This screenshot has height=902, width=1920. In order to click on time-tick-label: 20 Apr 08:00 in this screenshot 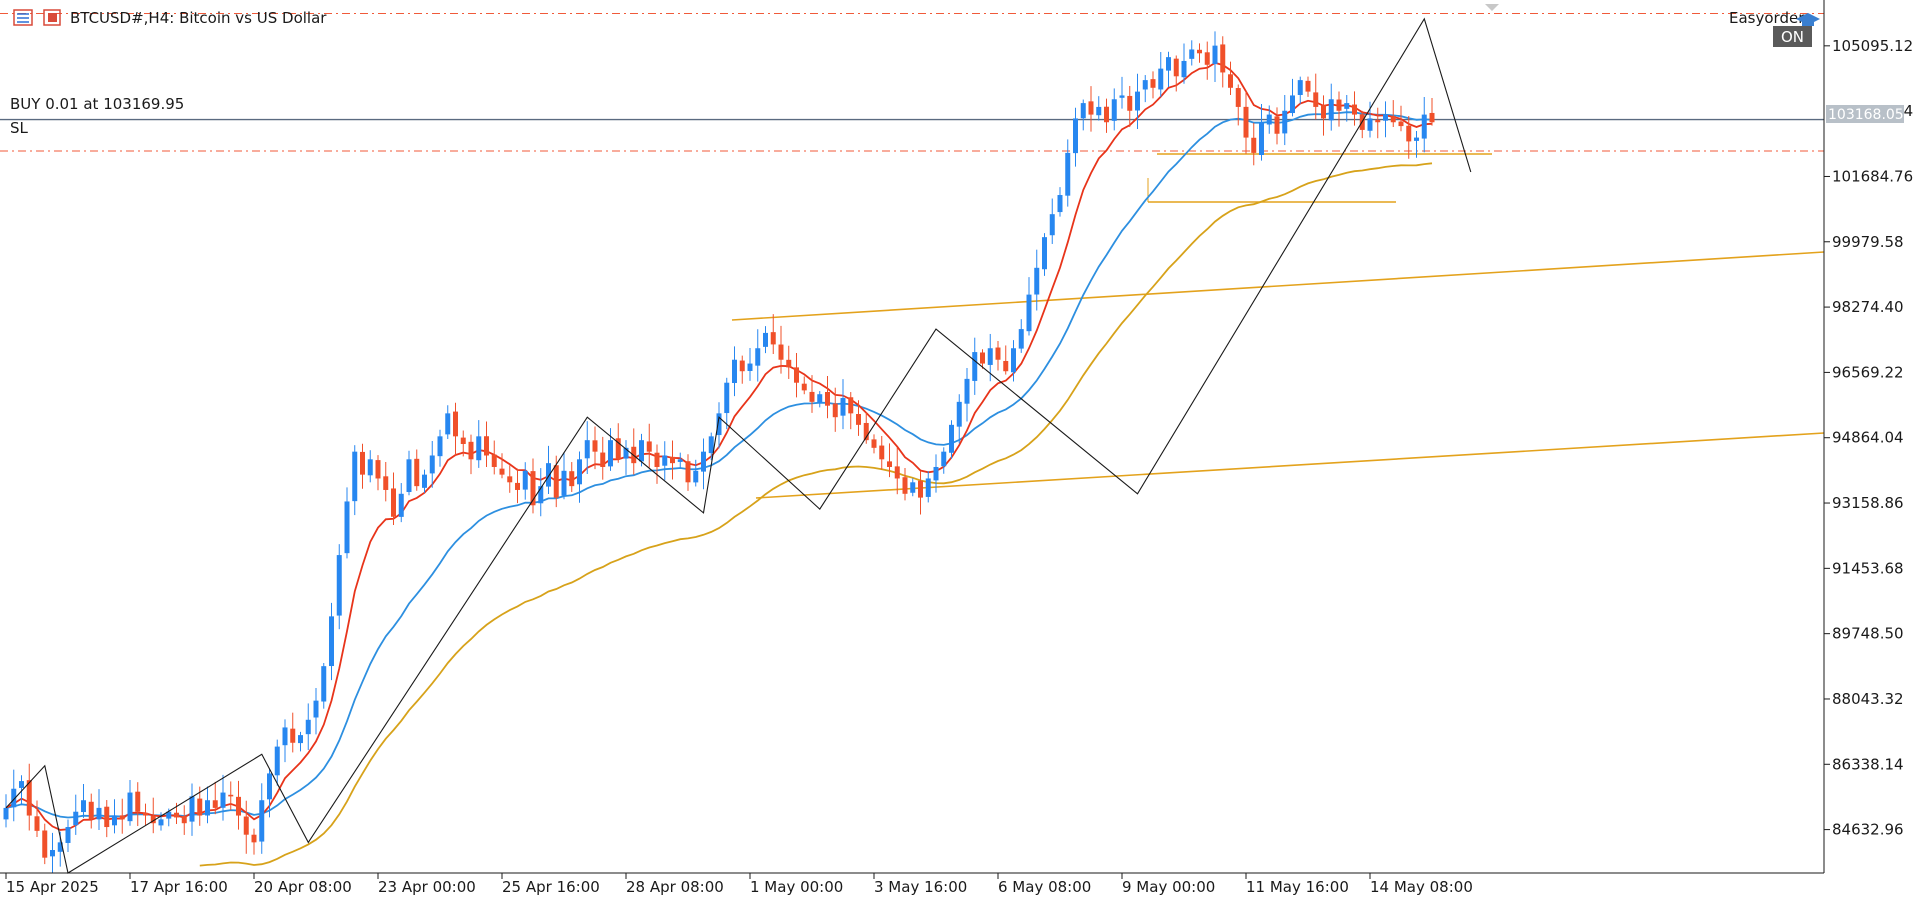, I will do `click(303, 887)`.